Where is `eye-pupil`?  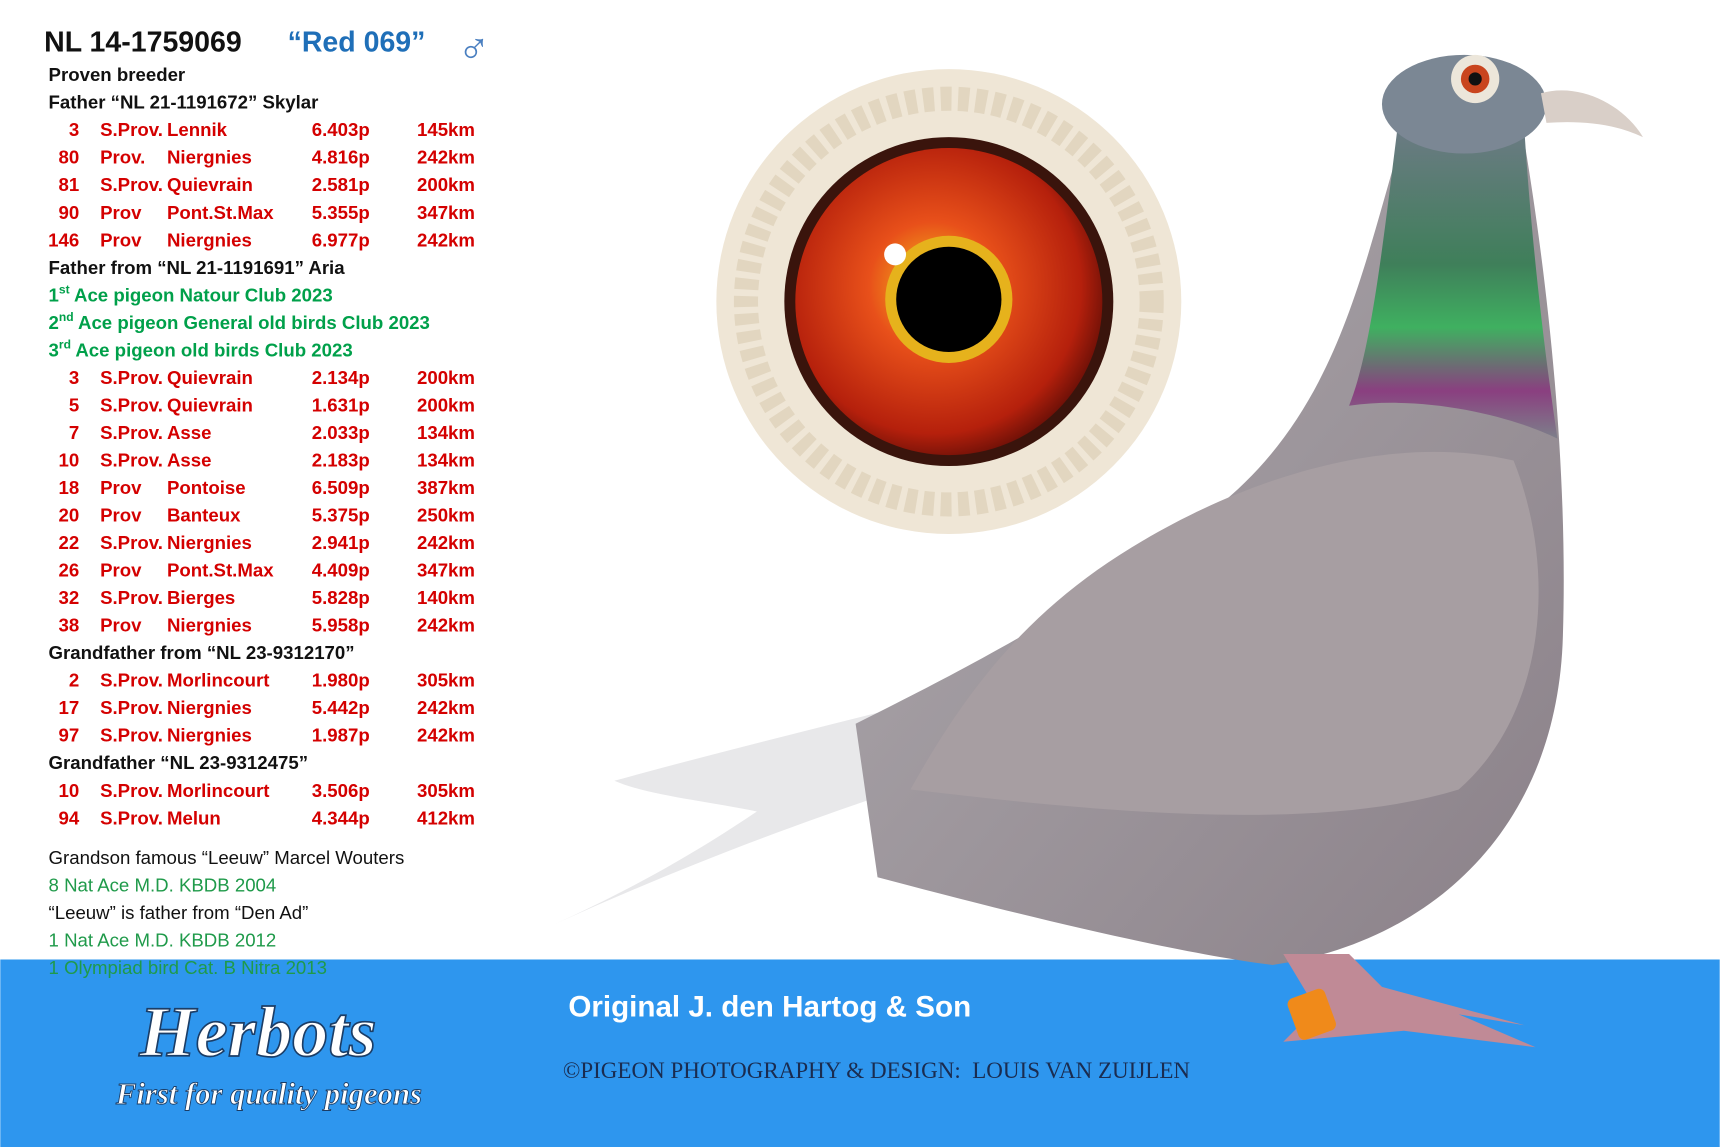
eye-pupil is located at coordinates (949, 299).